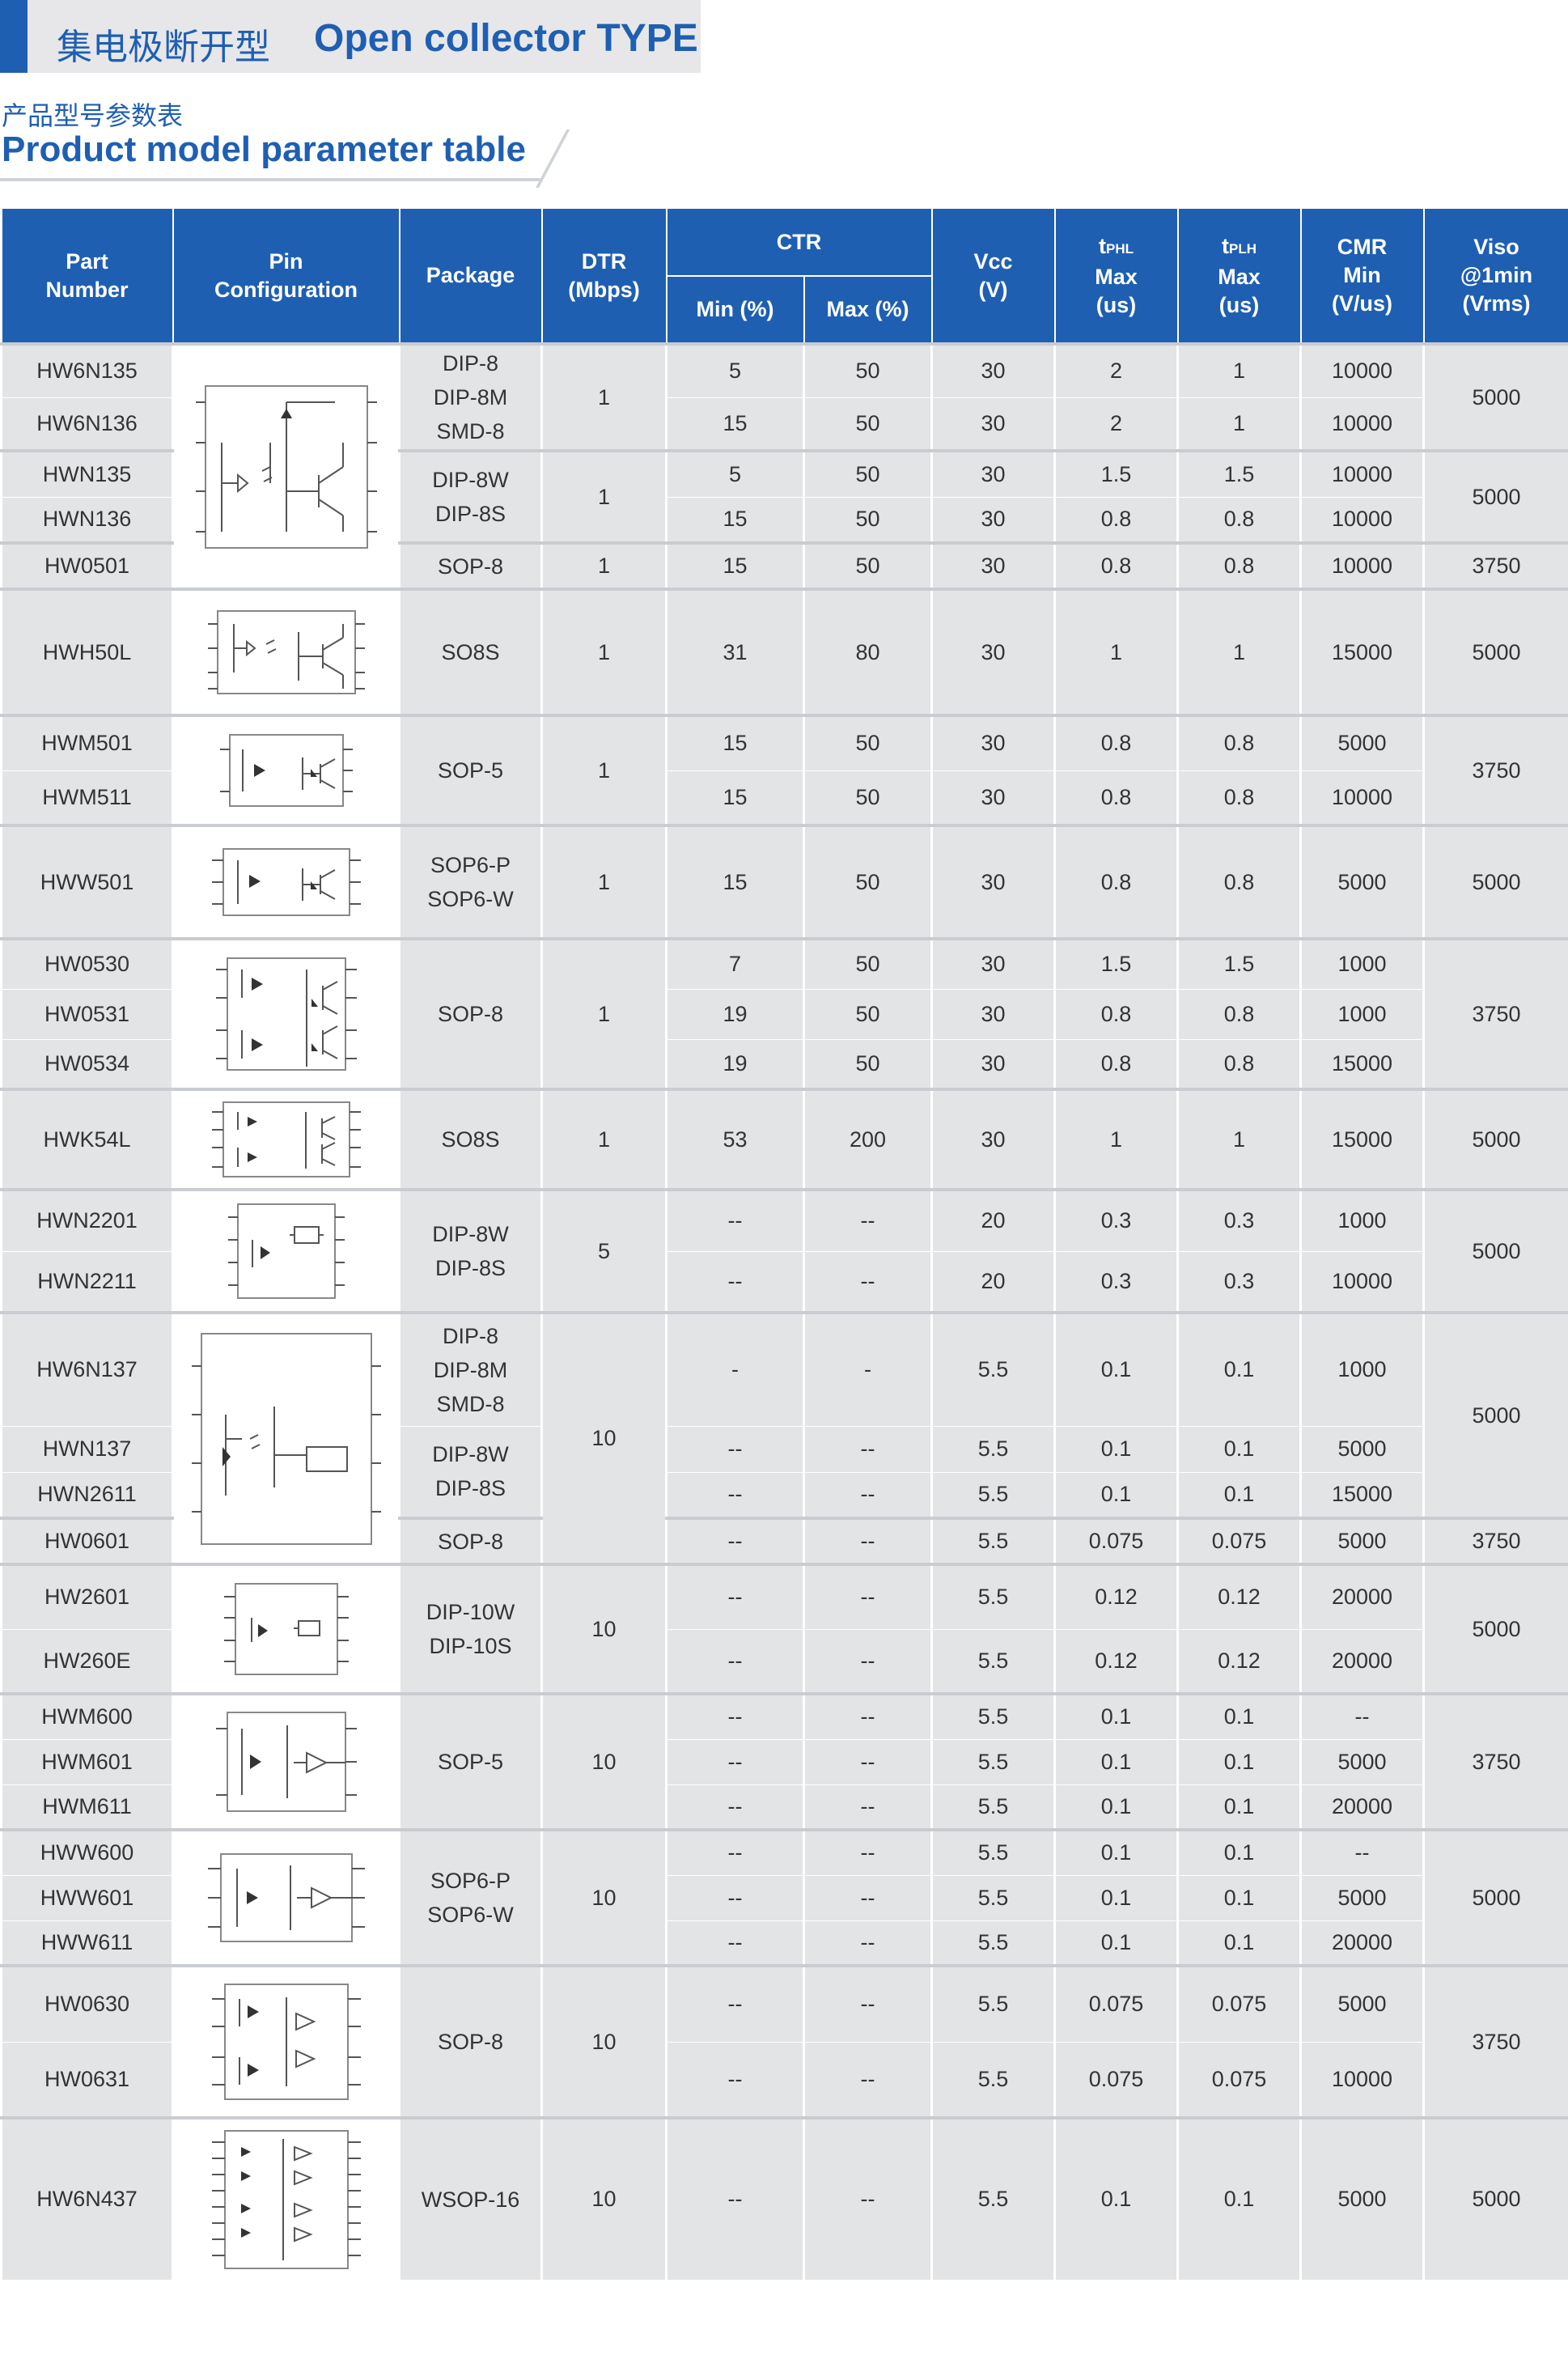 This screenshot has height=2355, width=1568. What do you see at coordinates (87, 370) in the screenshot?
I see `part-number: HW6N135` at bounding box center [87, 370].